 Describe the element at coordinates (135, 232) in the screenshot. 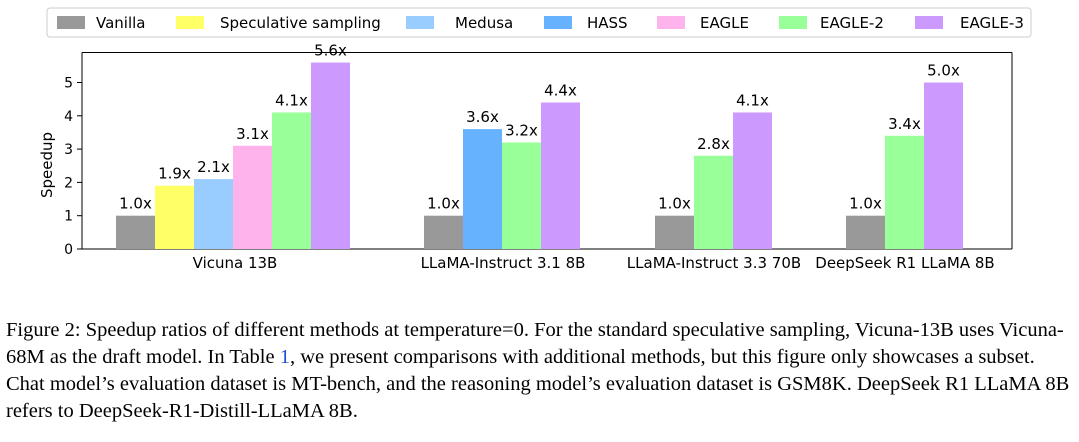

I see `bar-vicuna-13b-vanilla` at that location.